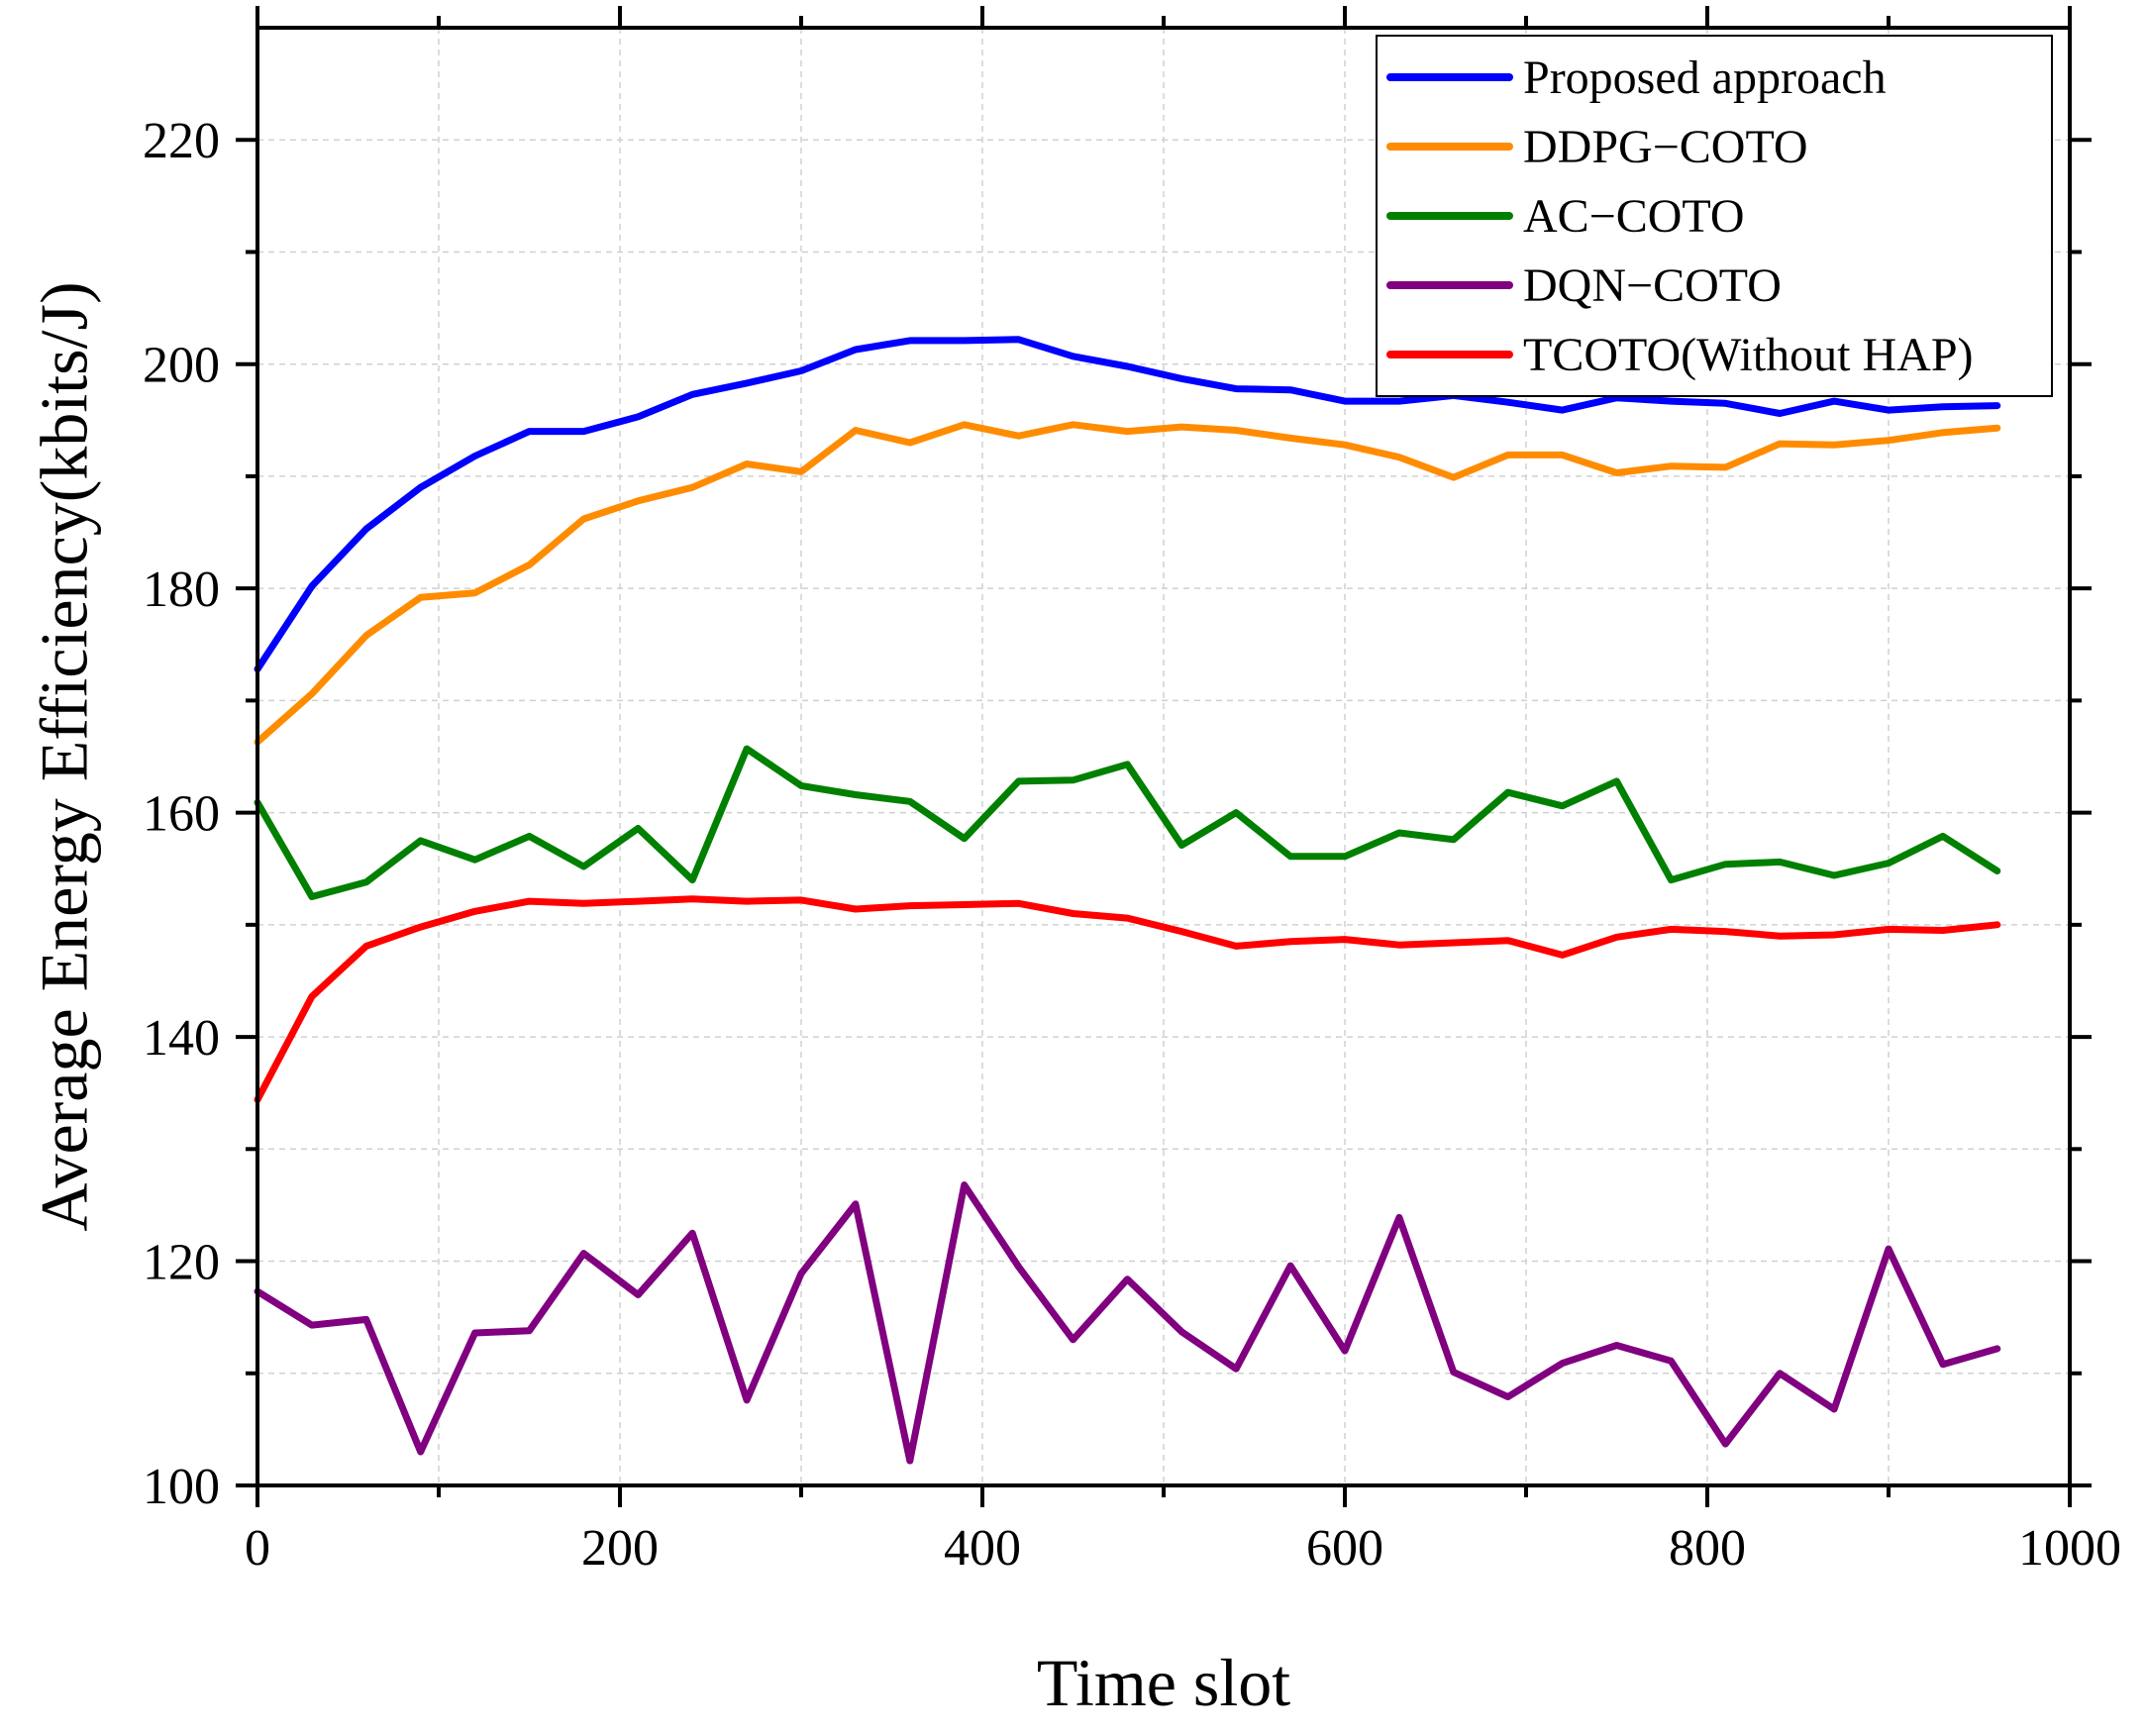 The width and height of the screenshot is (2147, 1736). I want to click on x-tick-label: 0, so click(258, 1548).